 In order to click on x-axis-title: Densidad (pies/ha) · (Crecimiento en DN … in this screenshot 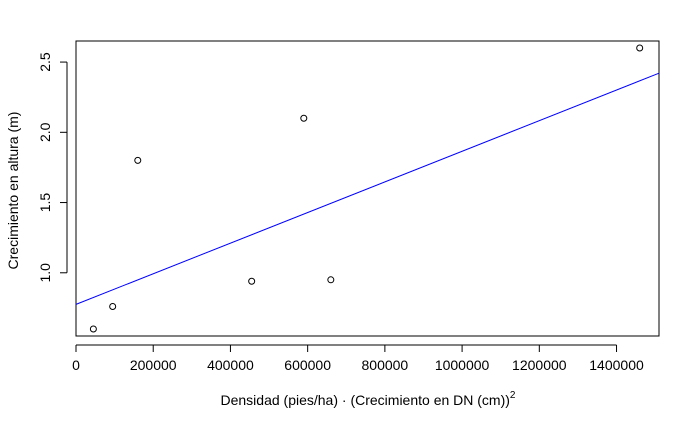, I will do `click(368, 399)`.